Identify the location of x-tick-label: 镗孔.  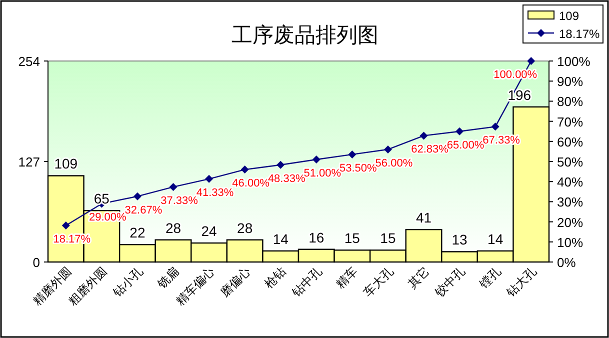
(490, 278).